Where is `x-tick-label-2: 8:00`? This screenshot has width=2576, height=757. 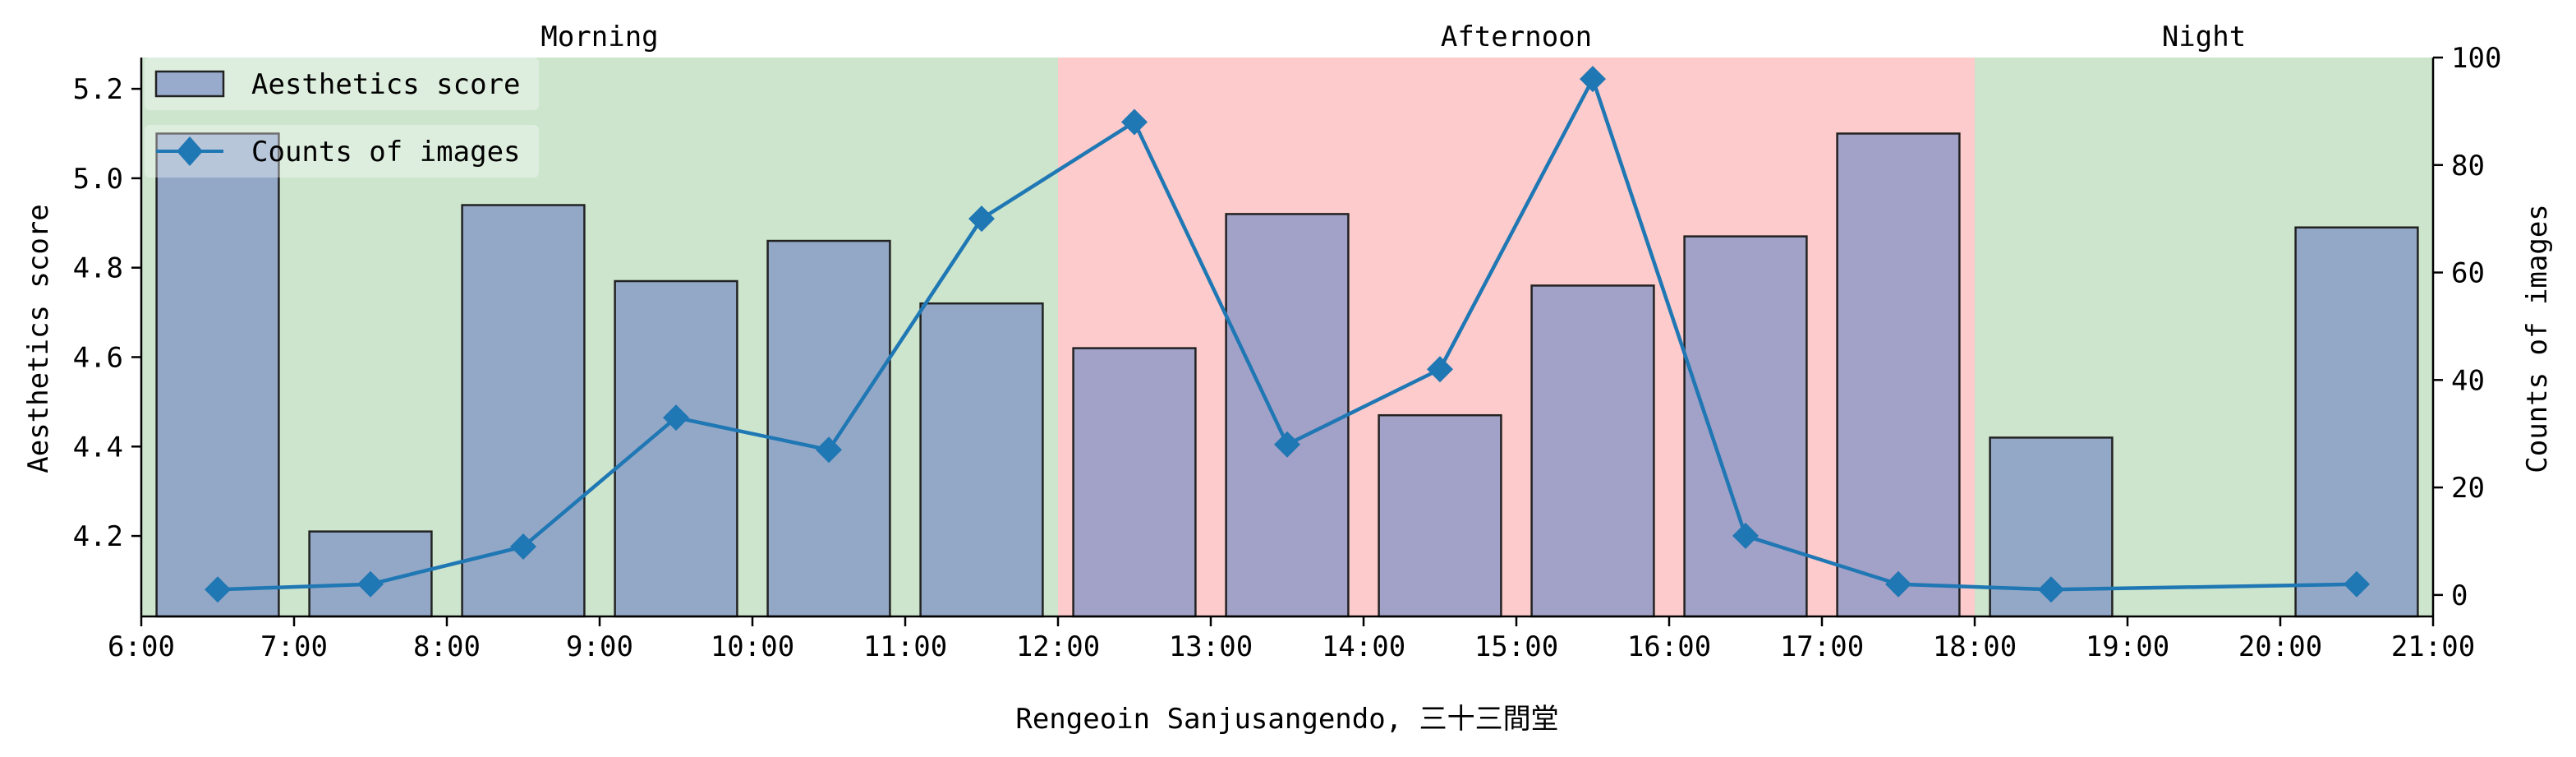
x-tick-label-2: 8:00 is located at coordinates (447, 647).